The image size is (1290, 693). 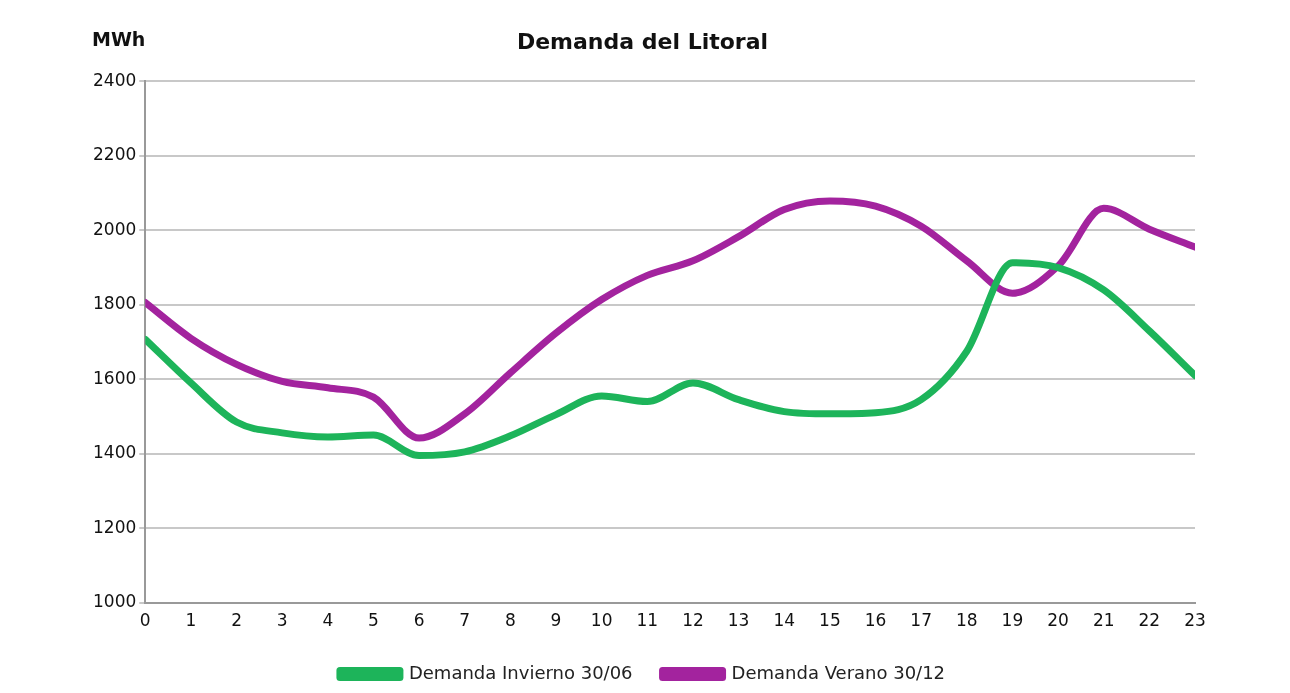 What do you see at coordinates (693, 620) in the screenshot?
I see `x-tick-label: 12` at bounding box center [693, 620].